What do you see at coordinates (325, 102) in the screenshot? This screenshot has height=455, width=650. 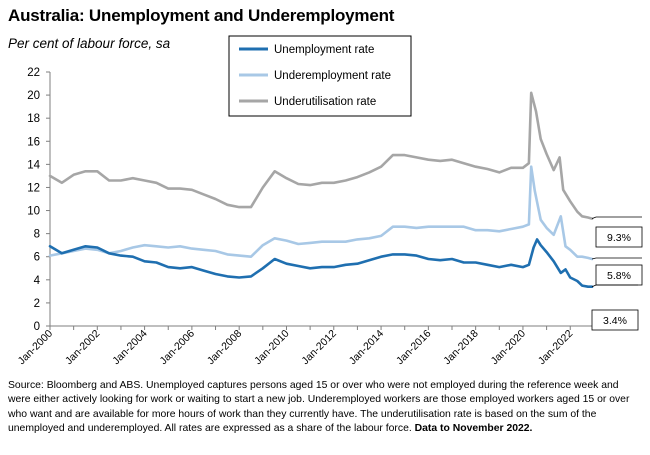 I see `legend-label: Underutilisation rate` at bounding box center [325, 102].